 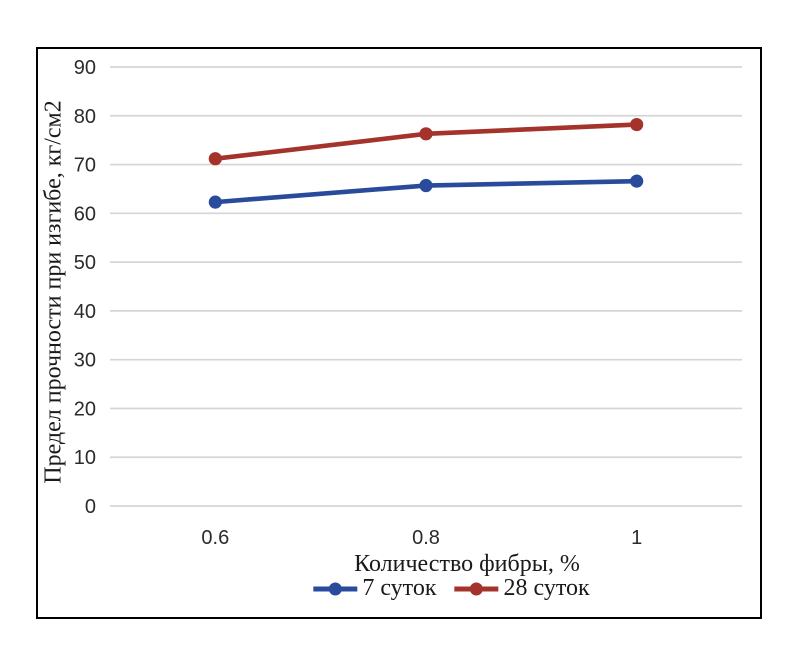 What do you see at coordinates (85, 166) in the screenshot?
I see `y-tick-label: 70` at bounding box center [85, 166].